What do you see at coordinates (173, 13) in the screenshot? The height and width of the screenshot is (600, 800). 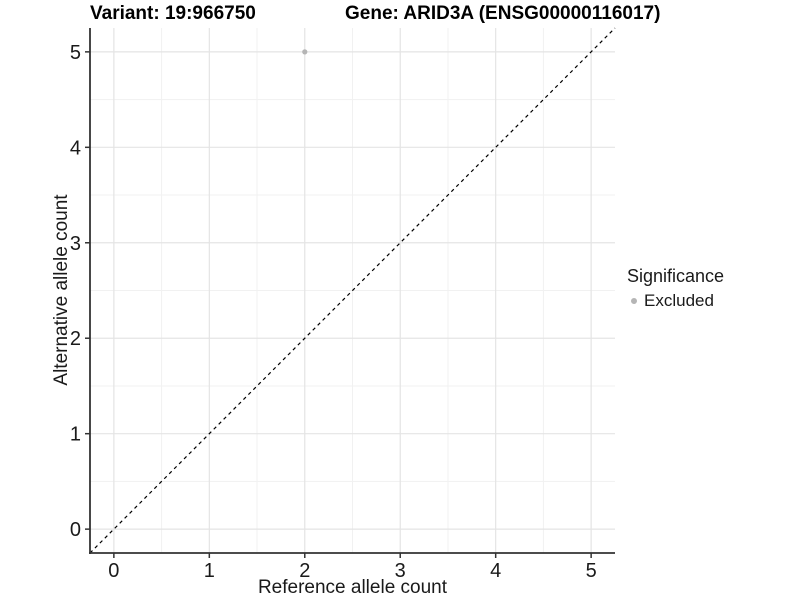 I see `variant-title: Variant: 19:966750` at bounding box center [173, 13].